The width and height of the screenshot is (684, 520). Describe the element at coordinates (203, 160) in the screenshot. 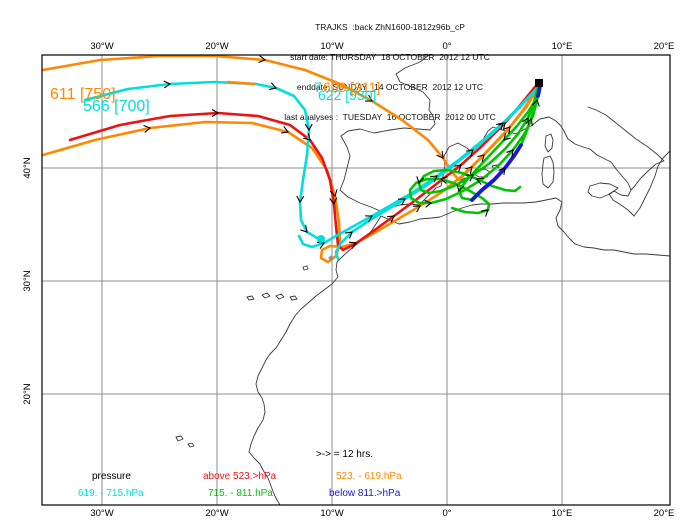

I see `trajectory-traj-700hPa-cyan-arc` at that location.